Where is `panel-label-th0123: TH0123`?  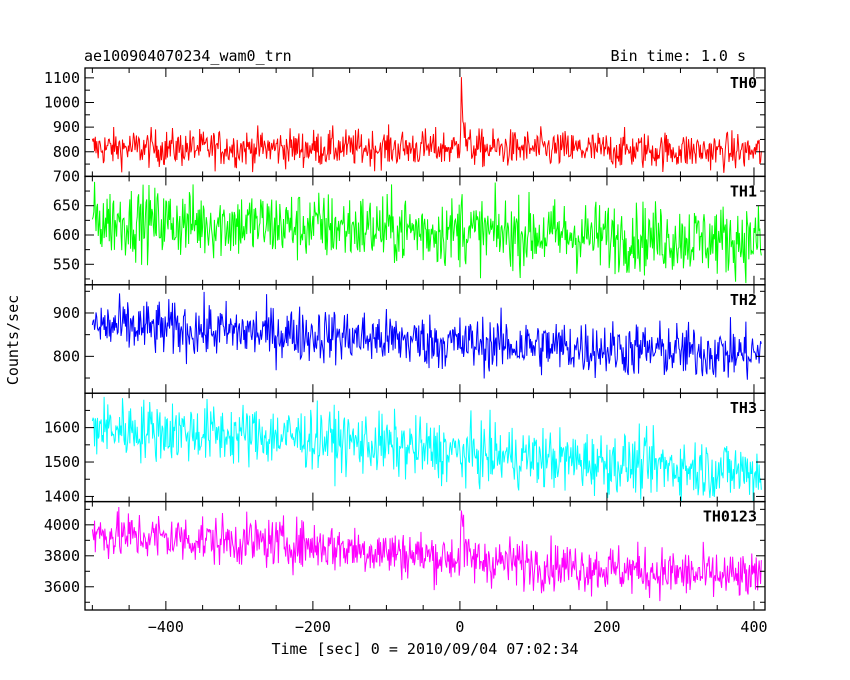
panel-label-th0123: TH0123 is located at coordinates (730, 517).